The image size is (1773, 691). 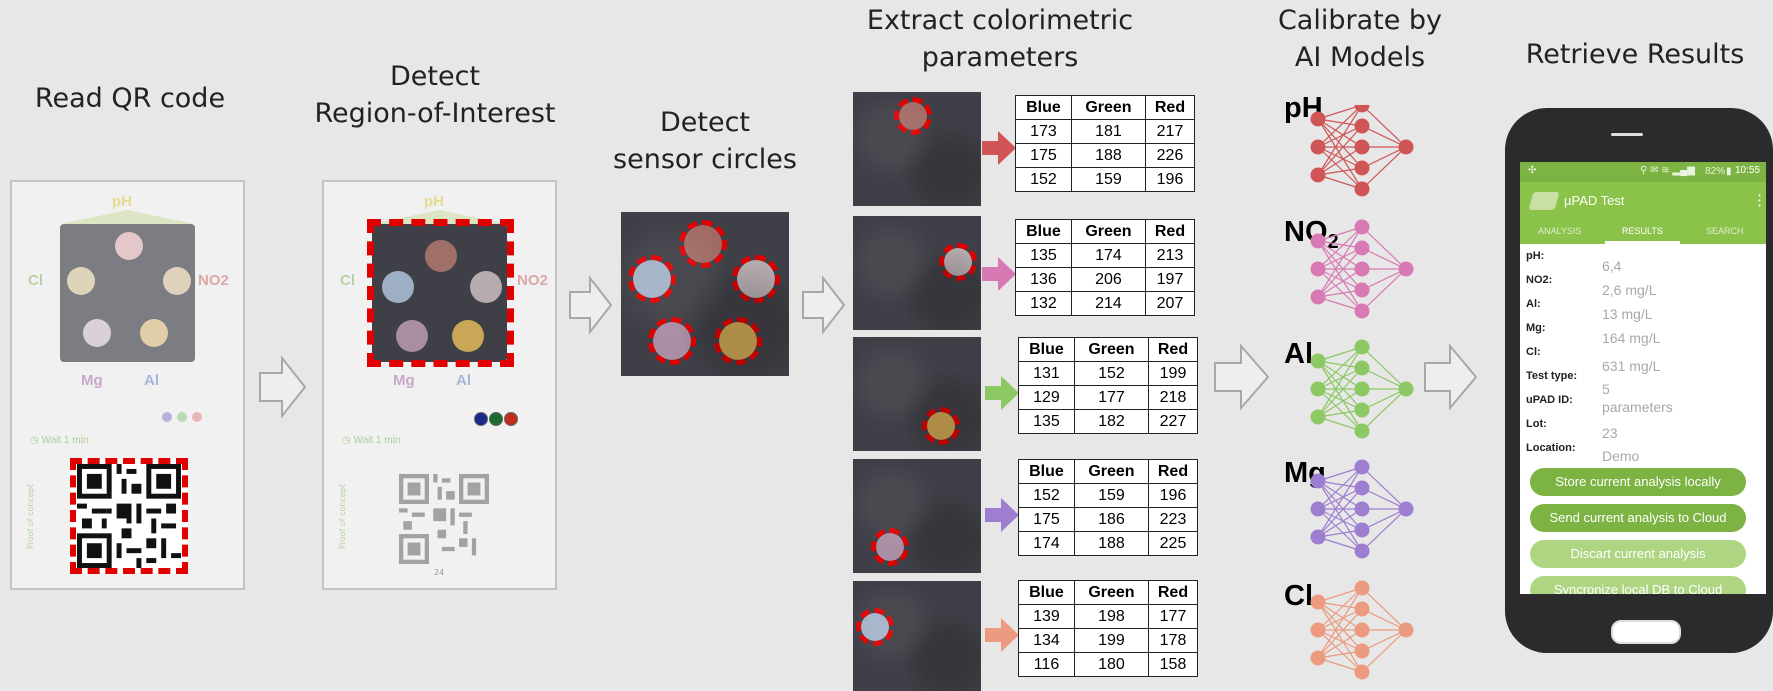 What do you see at coordinates (1108, 279) in the screenshot?
I see `cell: 206` at bounding box center [1108, 279].